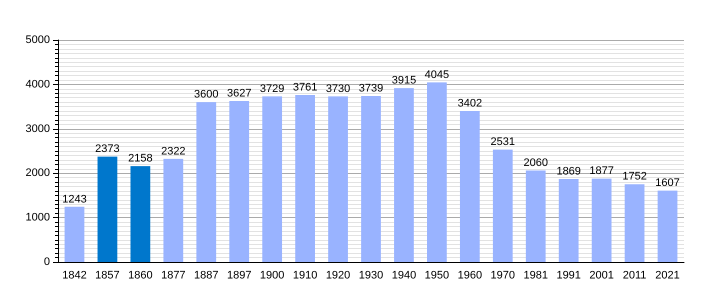 Image resolution: width=710 pixels, height=300 pixels. What do you see at coordinates (140, 276) in the screenshot?
I see `x-tick-label: 1860` at bounding box center [140, 276].